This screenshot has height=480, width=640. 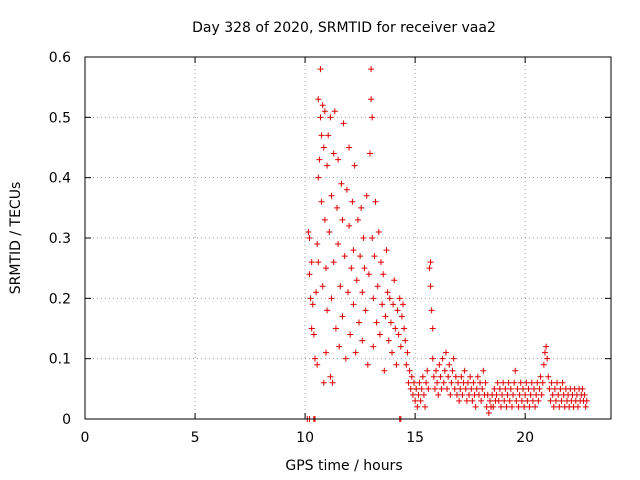 I want to click on x-tick-label: 20, so click(x=525, y=438).